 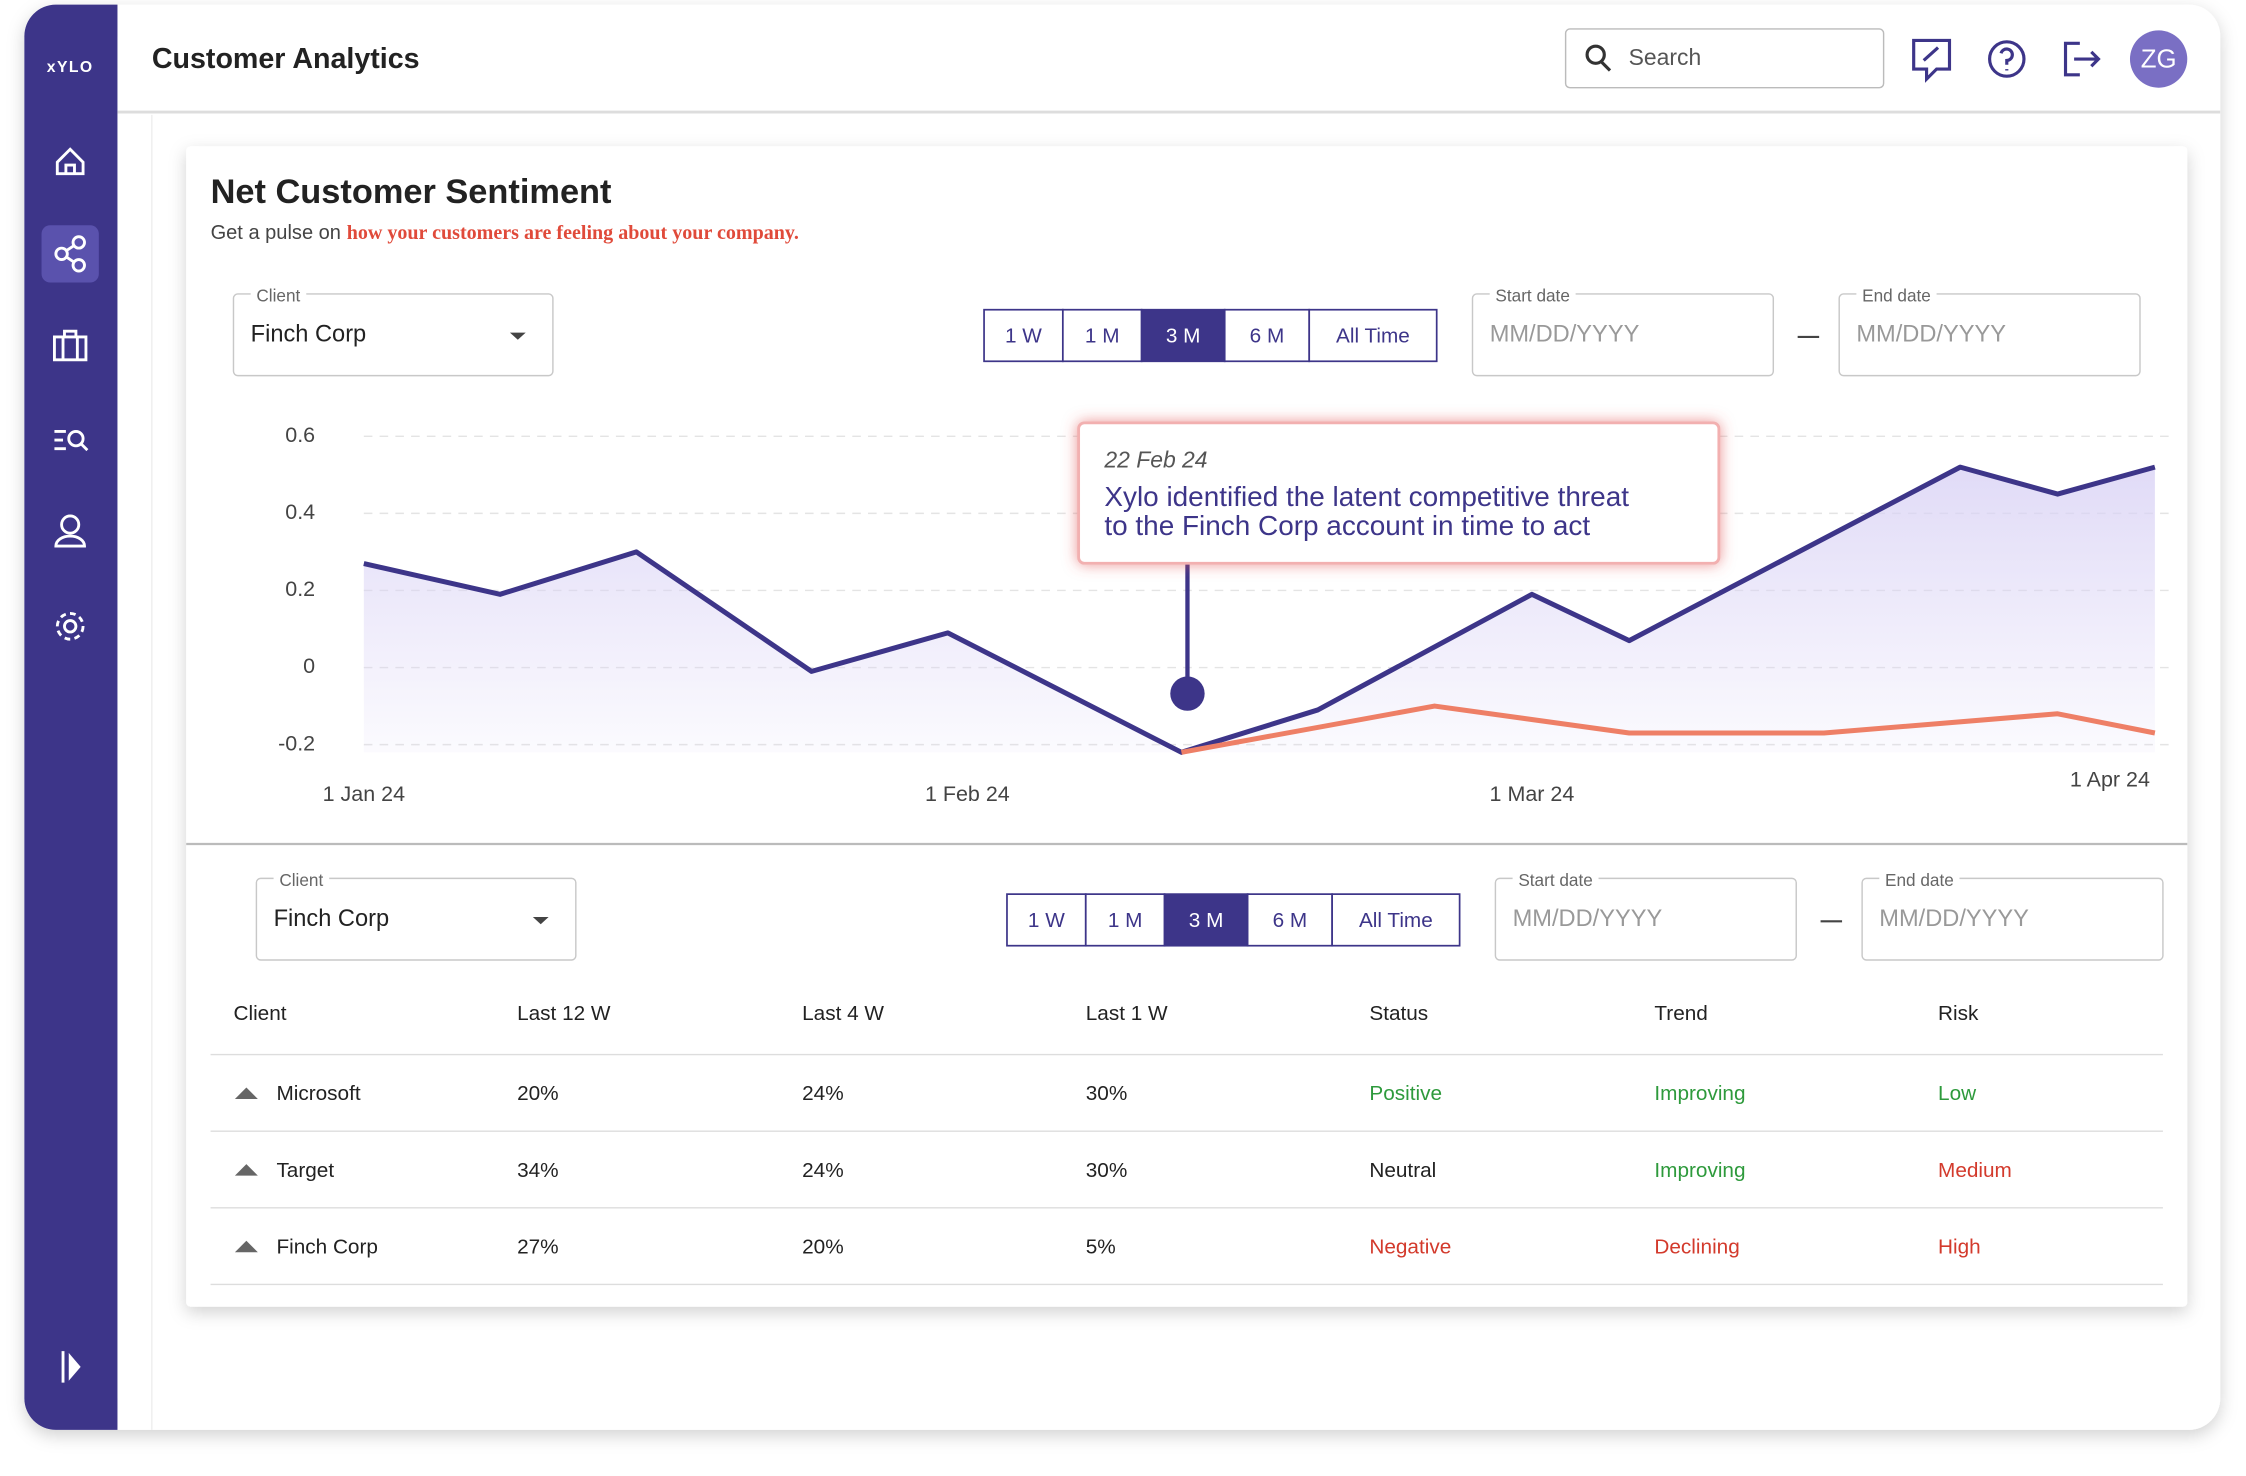 I want to click on help-icon, so click(x=2007, y=59).